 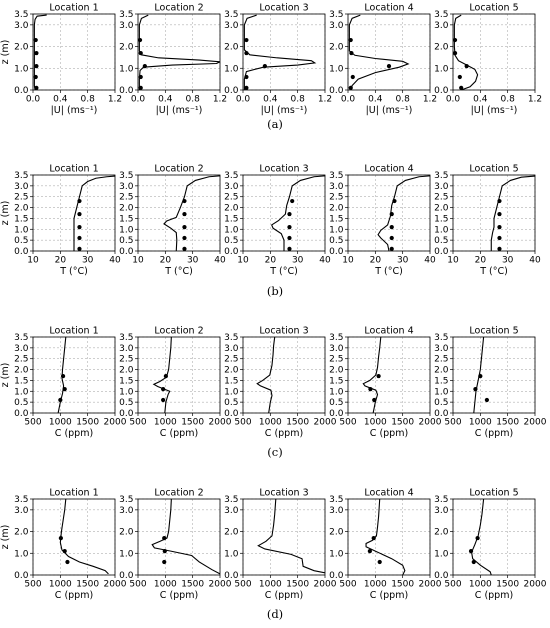 What do you see at coordinates (73, 271) in the screenshot?
I see `x-axis-label: T (°C)` at bounding box center [73, 271].